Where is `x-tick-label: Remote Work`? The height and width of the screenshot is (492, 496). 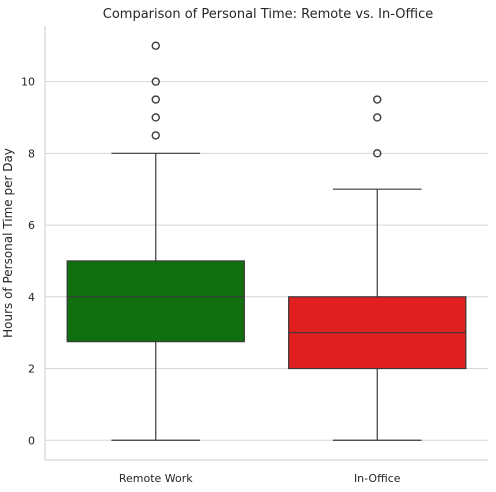
x-tick-label: Remote Work is located at coordinates (156, 478).